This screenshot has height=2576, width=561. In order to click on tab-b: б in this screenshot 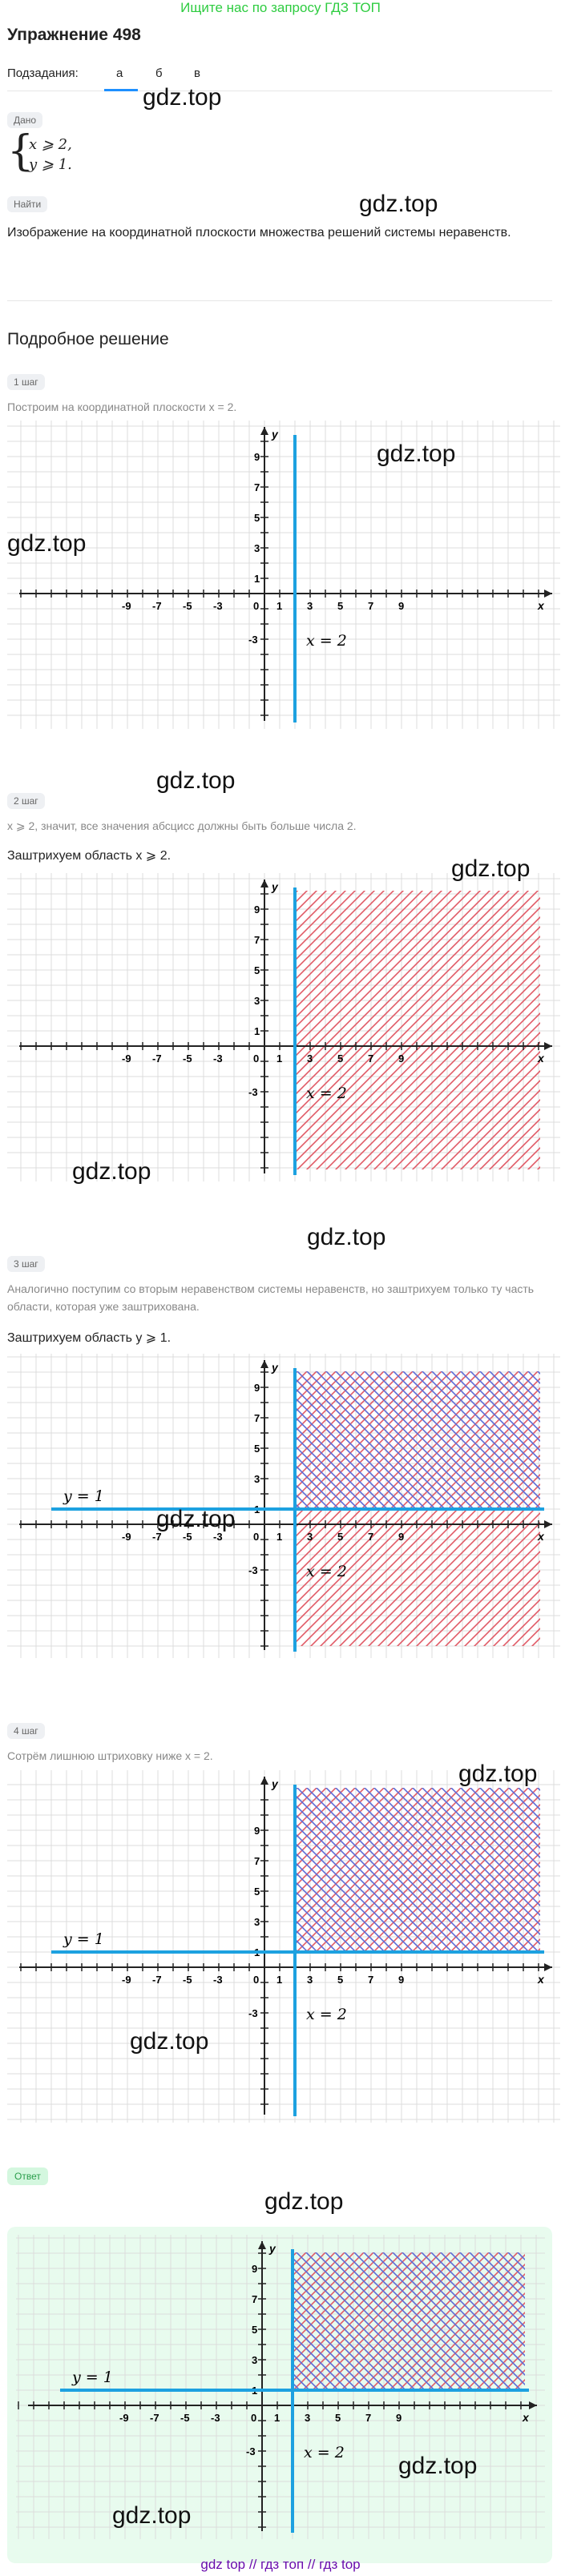, I will do `click(159, 73)`.